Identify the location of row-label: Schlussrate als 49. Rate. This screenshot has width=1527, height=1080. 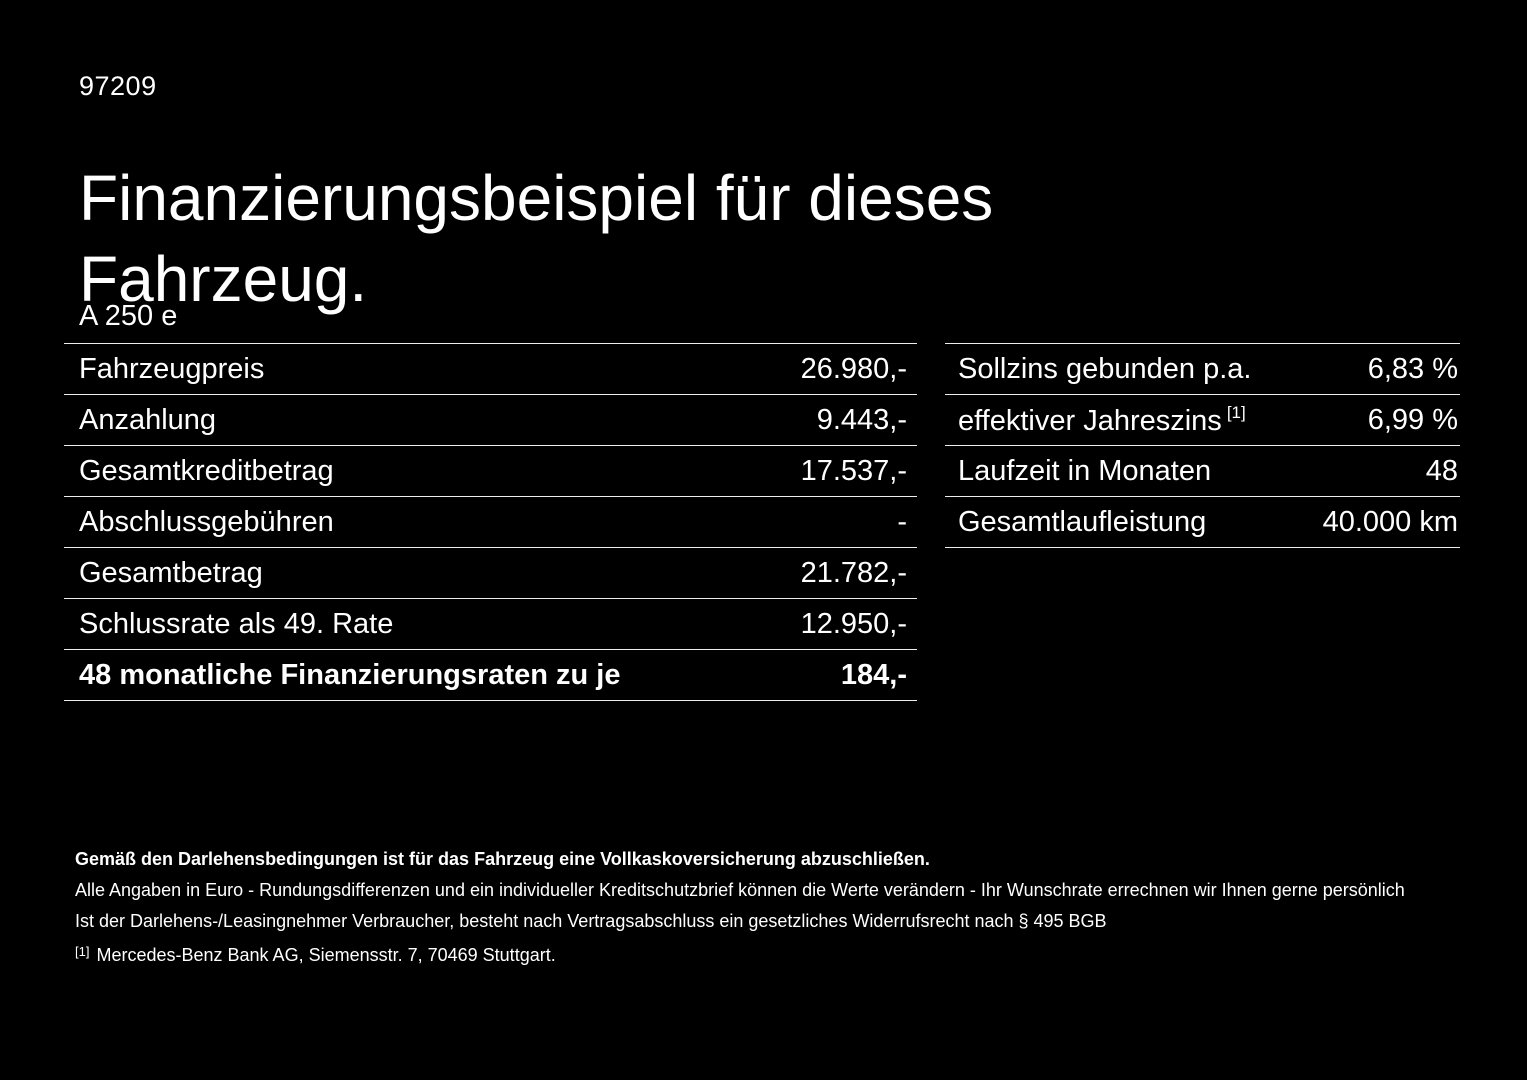
(236, 623).